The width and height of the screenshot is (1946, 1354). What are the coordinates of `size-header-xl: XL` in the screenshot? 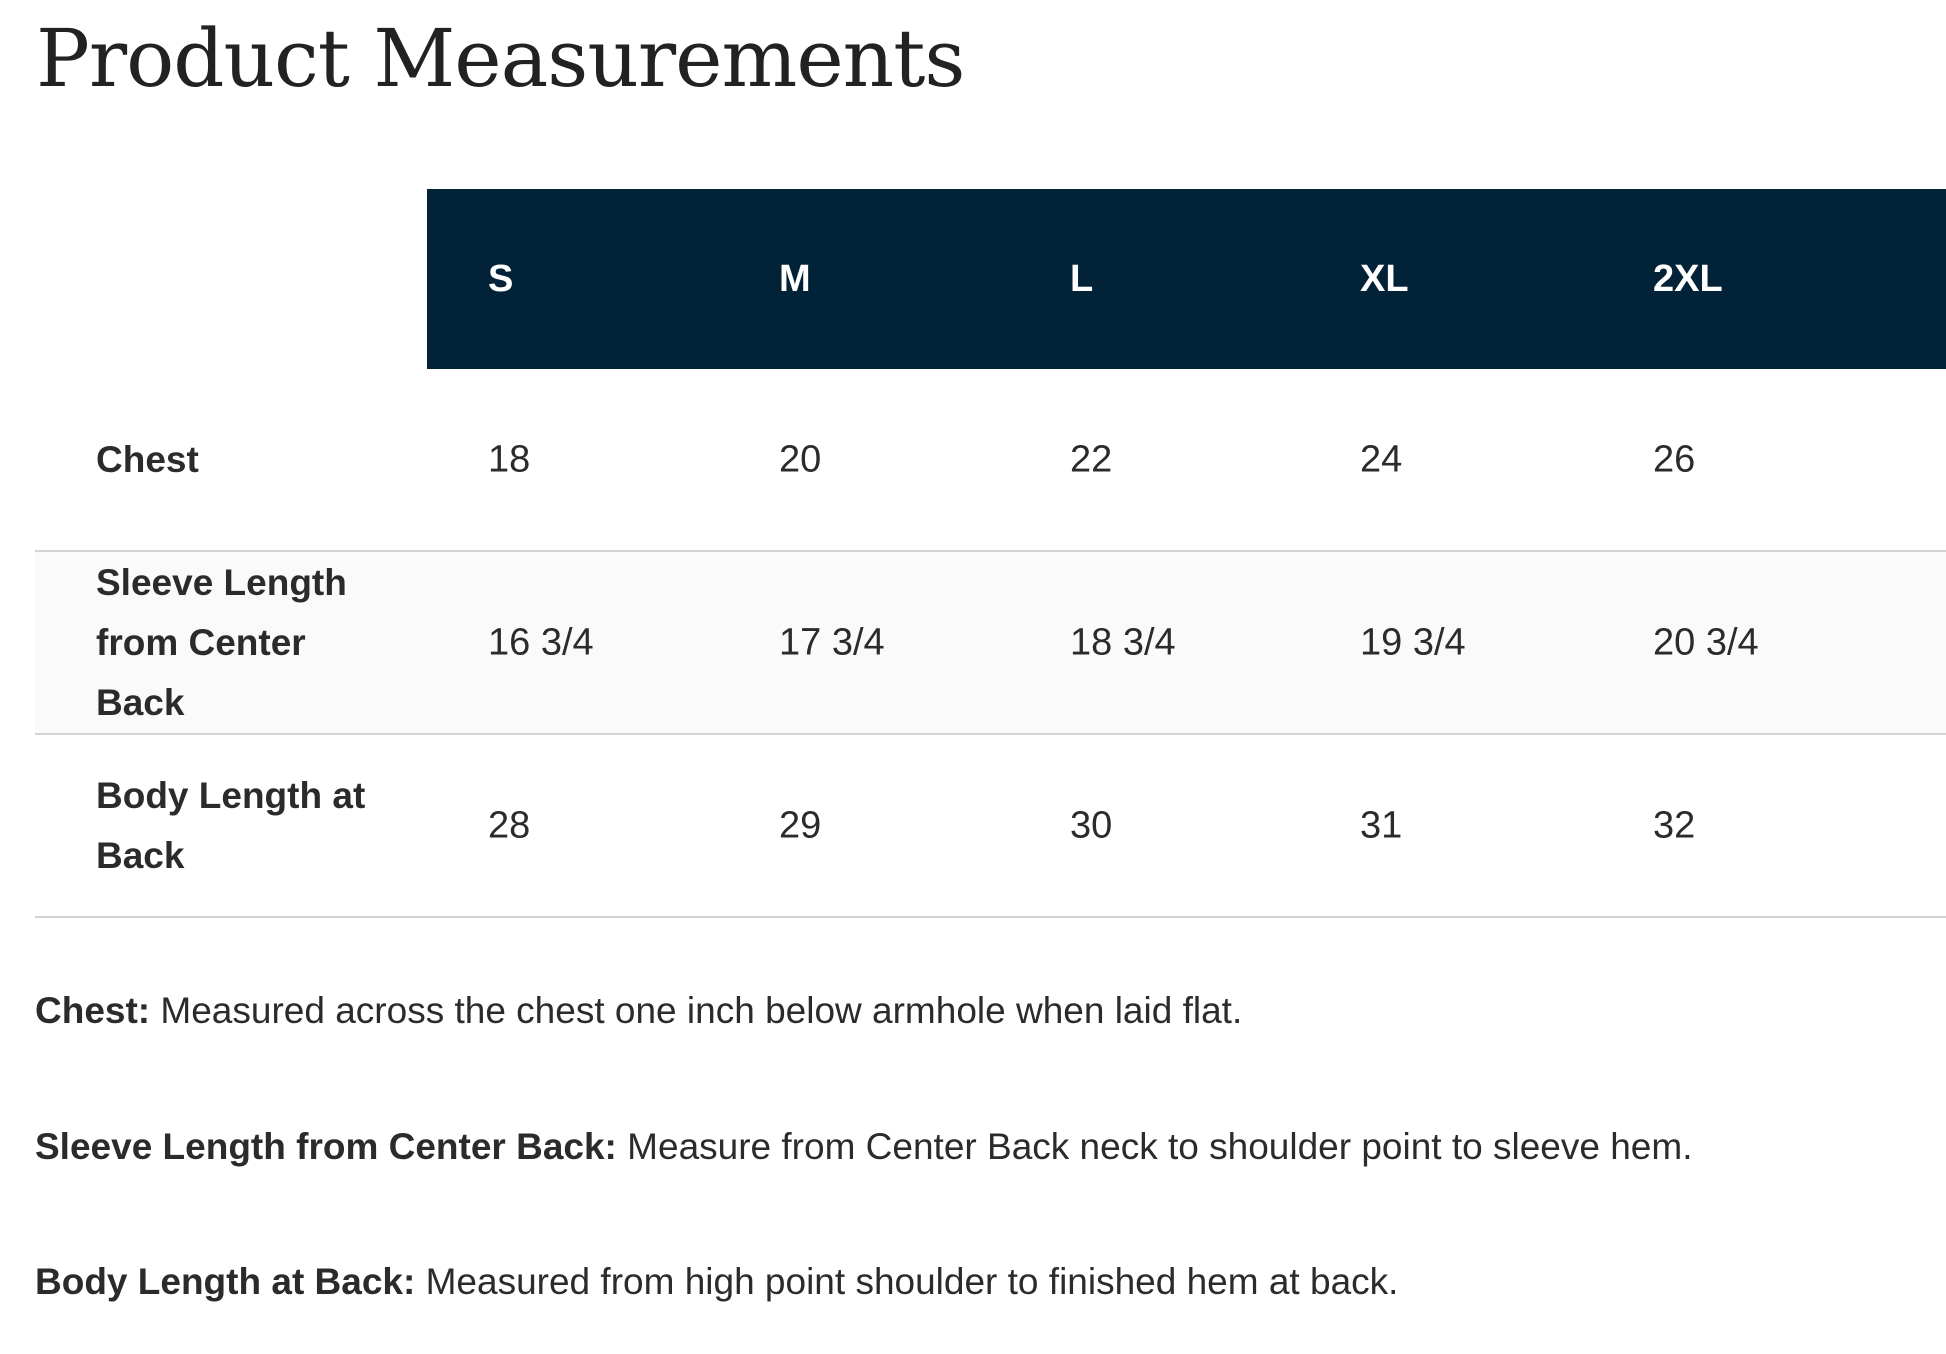 It's located at (1384, 279).